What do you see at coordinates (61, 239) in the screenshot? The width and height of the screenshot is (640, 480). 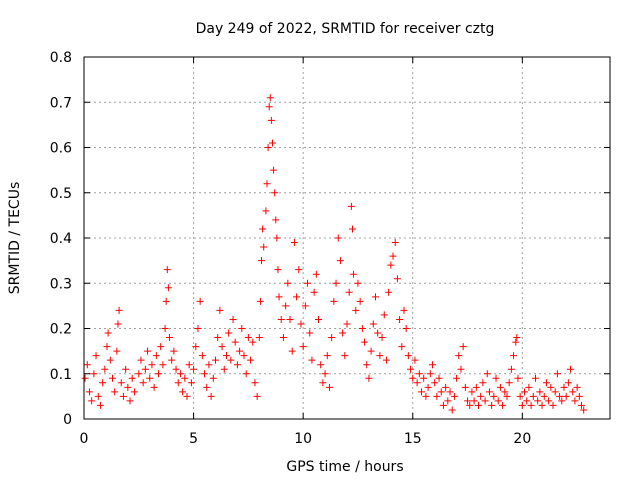 I see `y-tick-label: 0.4` at bounding box center [61, 239].